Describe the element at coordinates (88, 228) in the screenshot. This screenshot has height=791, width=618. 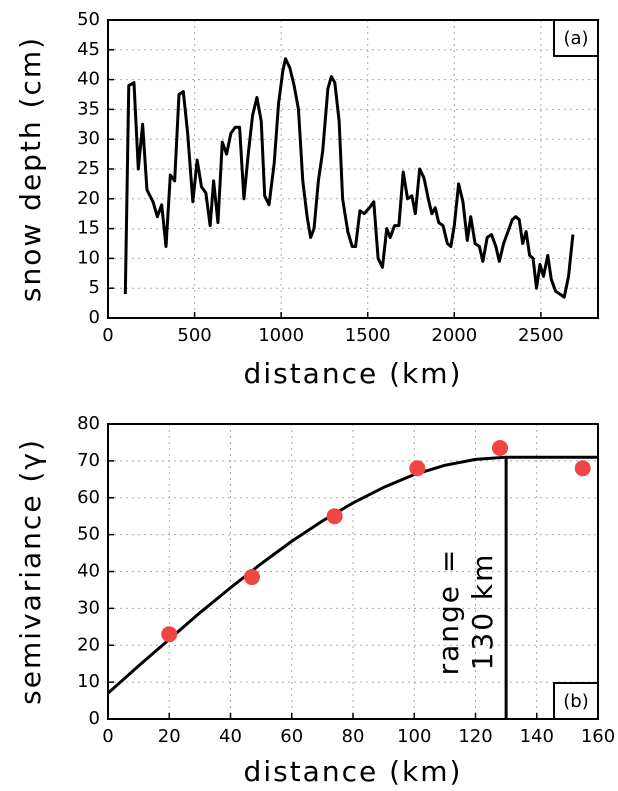
I see `y-tick-label: 15` at that location.